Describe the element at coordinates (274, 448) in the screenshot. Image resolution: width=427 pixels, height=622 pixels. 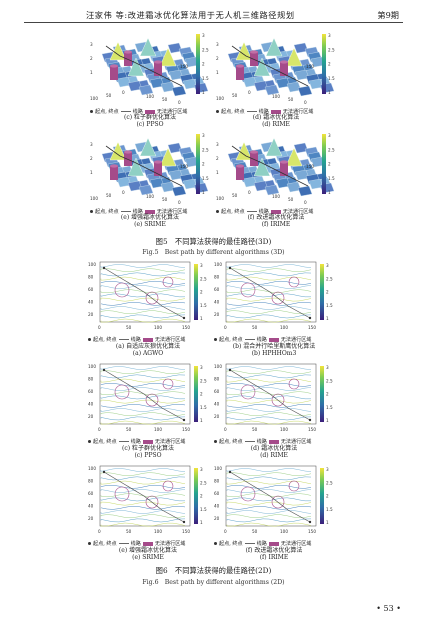
I see `subcaption-zh: (d) 霜冰优化算法` at that location.